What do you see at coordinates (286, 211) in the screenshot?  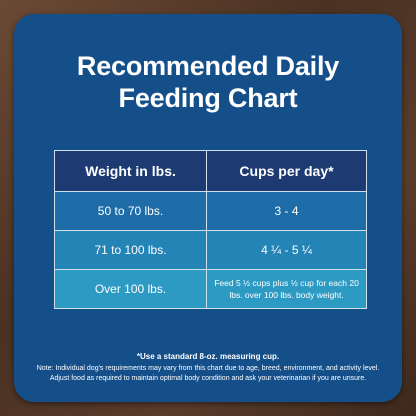 I see `cups-cell: 3 - 4` at bounding box center [286, 211].